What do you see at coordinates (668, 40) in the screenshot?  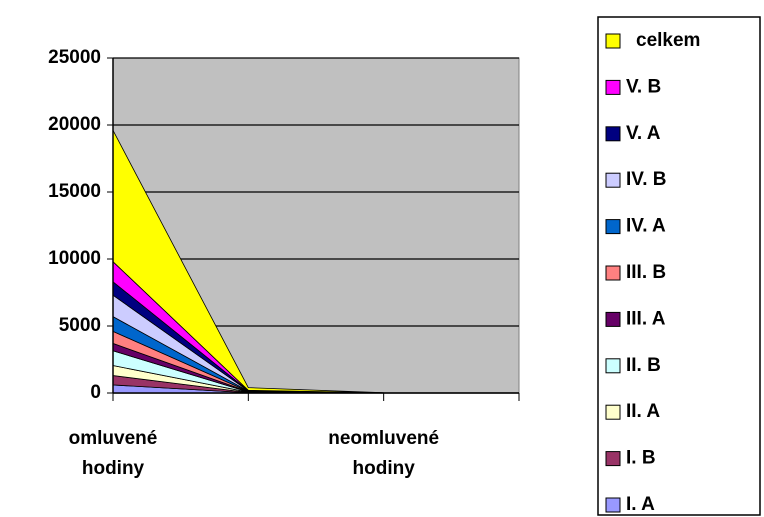 I see `legend-label: celkem` at bounding box center [668, 40].